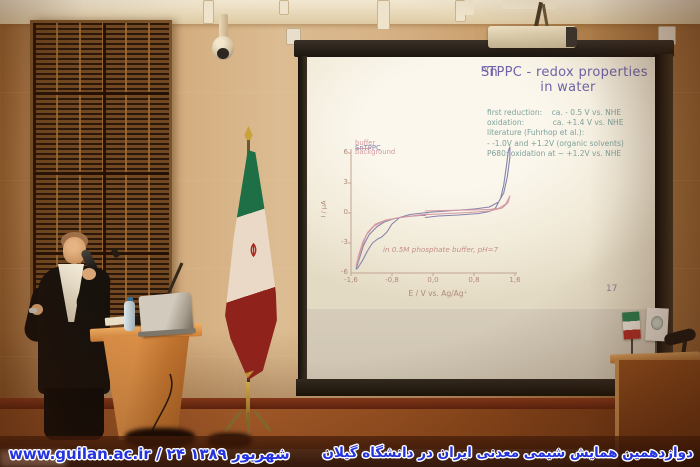  I want to click on water-bottle-cap, so click(130, 299).